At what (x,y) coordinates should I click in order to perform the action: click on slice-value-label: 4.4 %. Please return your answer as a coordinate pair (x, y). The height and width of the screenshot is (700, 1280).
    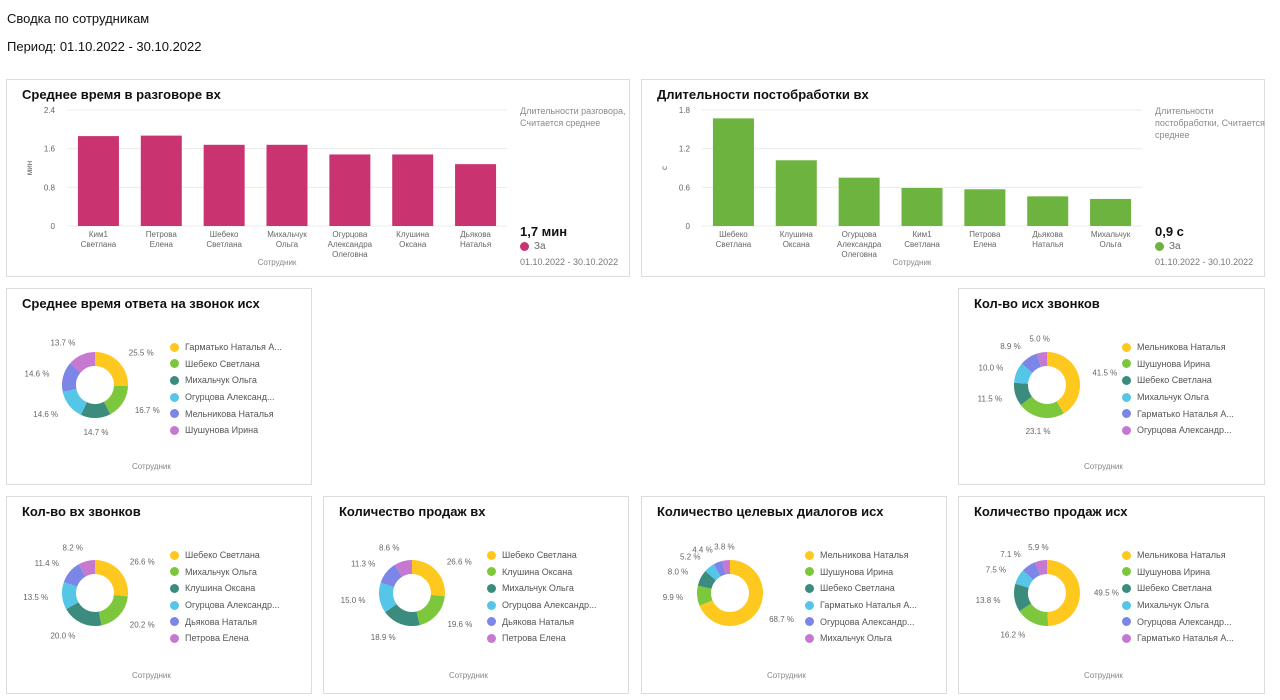
    Looking at the image, I should click on (702, 549).